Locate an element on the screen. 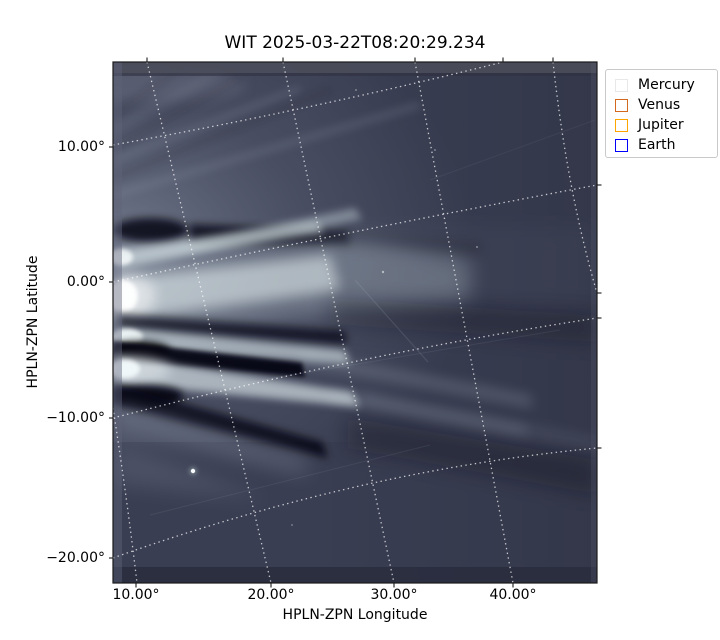 The height and width of the screenshot is (640, 720). legend-item-mercury: Mercury is located at coordinates (666, 85).